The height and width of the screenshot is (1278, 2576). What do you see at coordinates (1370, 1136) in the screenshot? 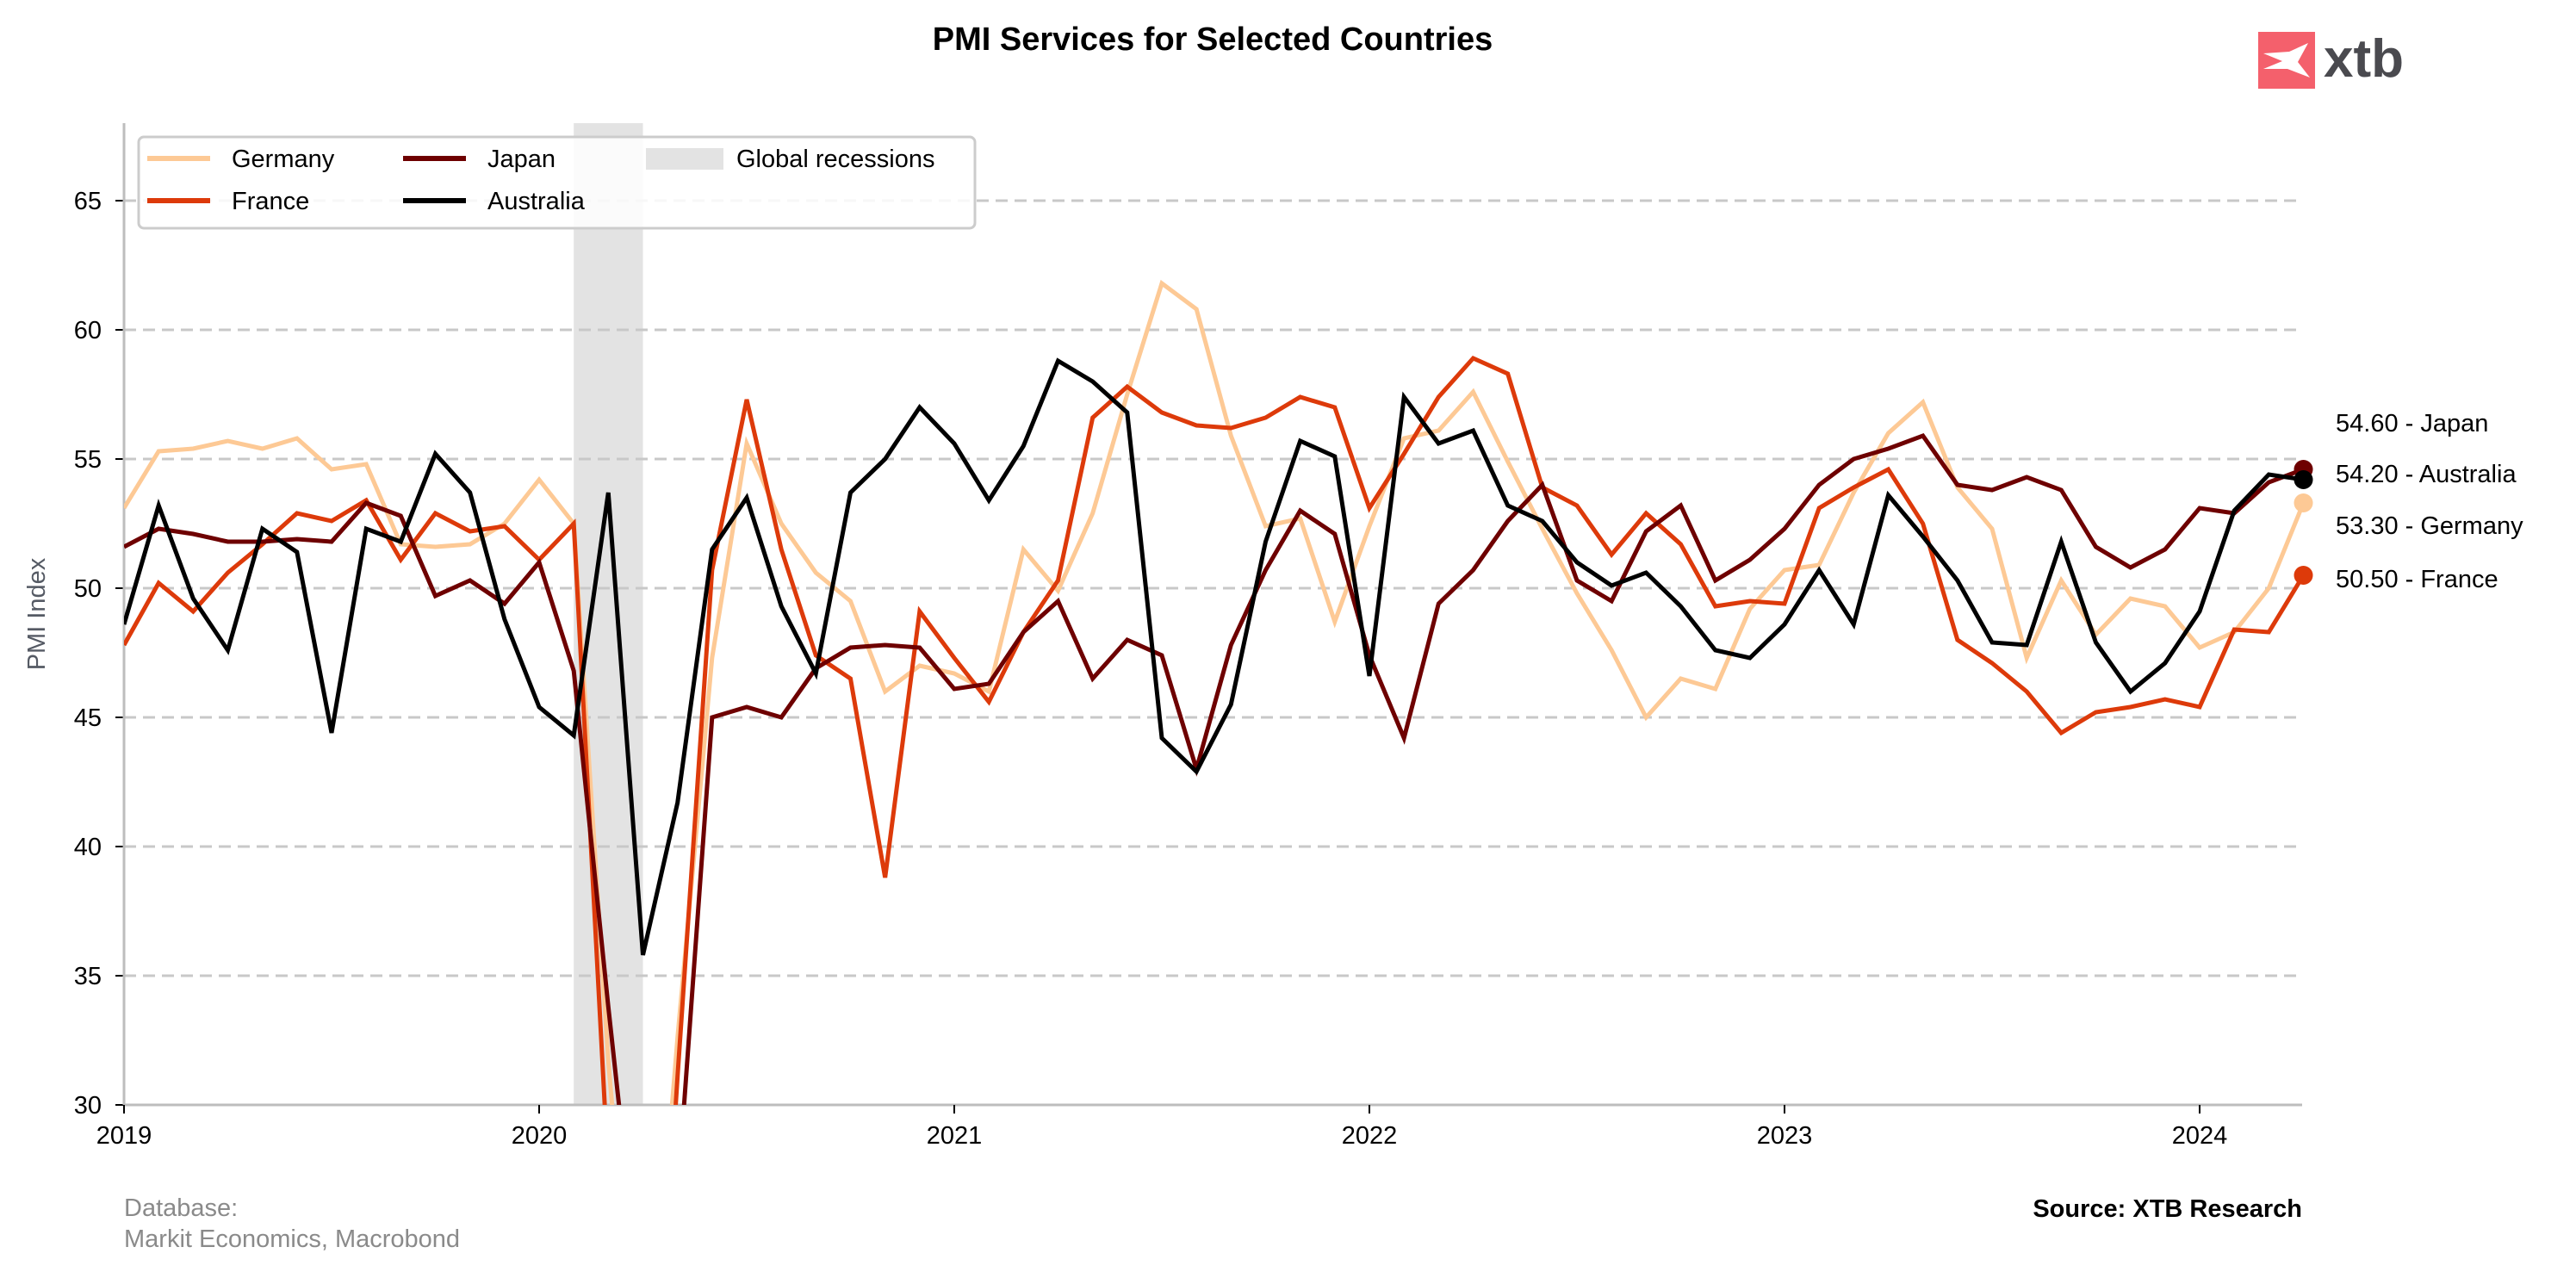
I see `x-tick-label: 2022` at bounding box center [1370, 1136].